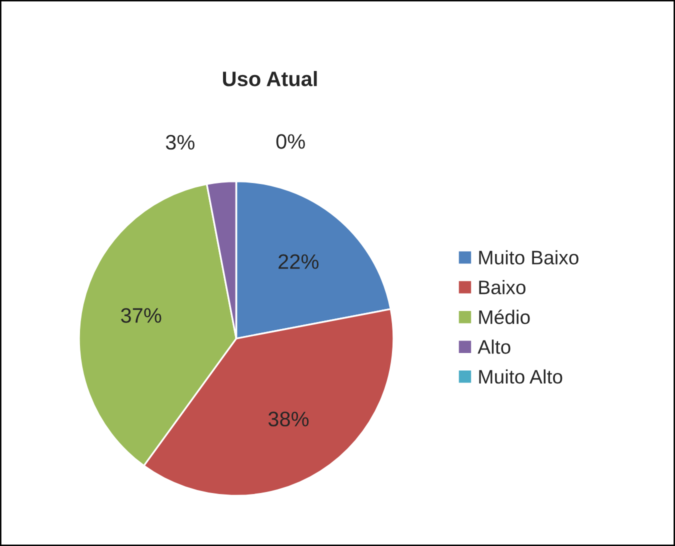  I want to click on text: 0%, so click(290, 141).